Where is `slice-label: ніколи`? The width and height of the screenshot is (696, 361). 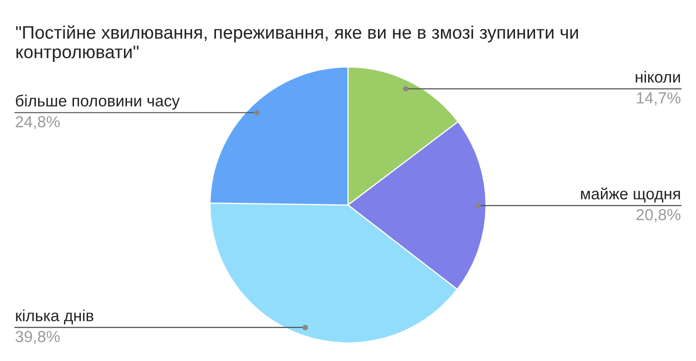 slice-label: ніколи is located at coordinates (658, 76).